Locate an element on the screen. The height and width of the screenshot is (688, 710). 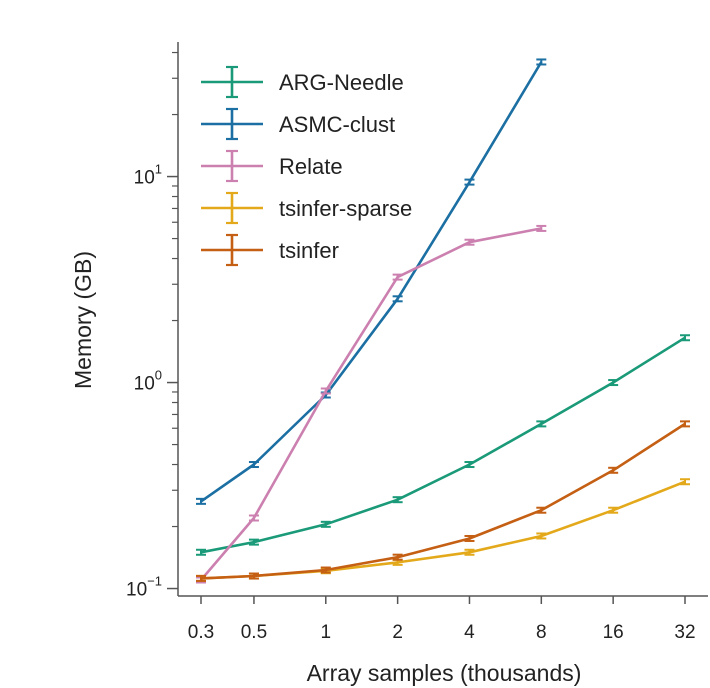
x-tick-label: 0.5 is located at coordinates (254, 632).